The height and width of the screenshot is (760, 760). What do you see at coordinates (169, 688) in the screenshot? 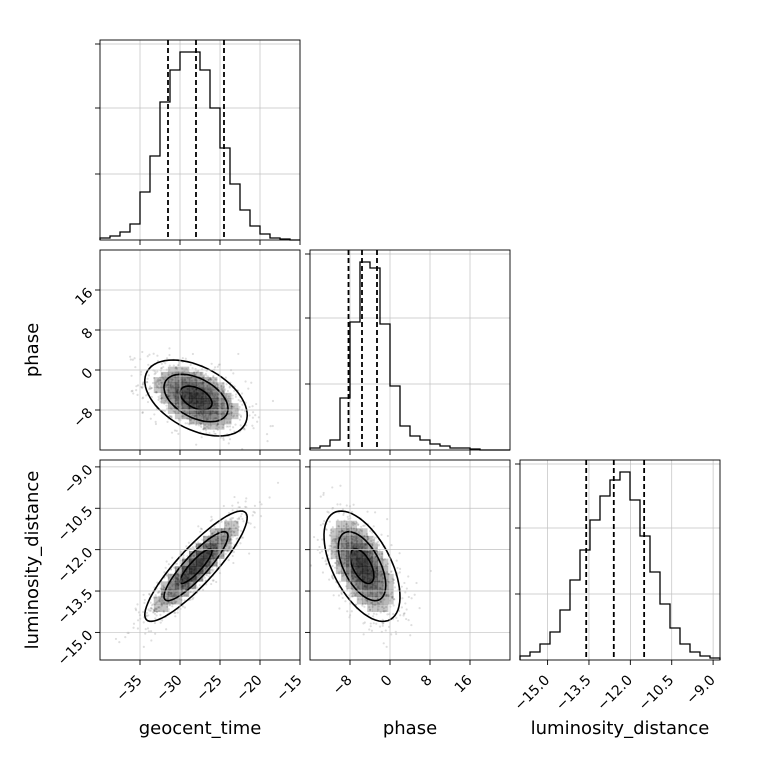
I see `x-tick-label: −30` at bounding box center [169, 688].